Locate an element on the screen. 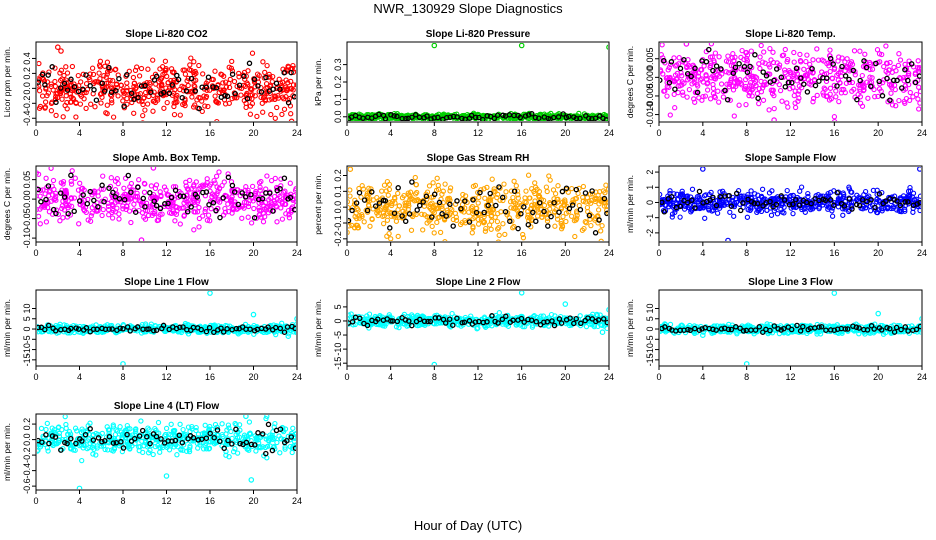 The width and height of the screenshot is (936, 540). y-tick-label: 0.2 is located at coordinates (27, 73).